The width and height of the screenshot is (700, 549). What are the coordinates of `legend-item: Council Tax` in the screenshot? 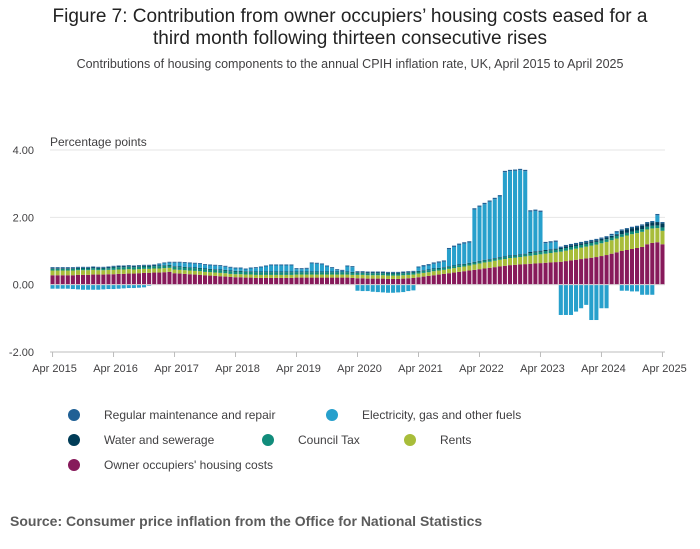 It's located at (311, 440).